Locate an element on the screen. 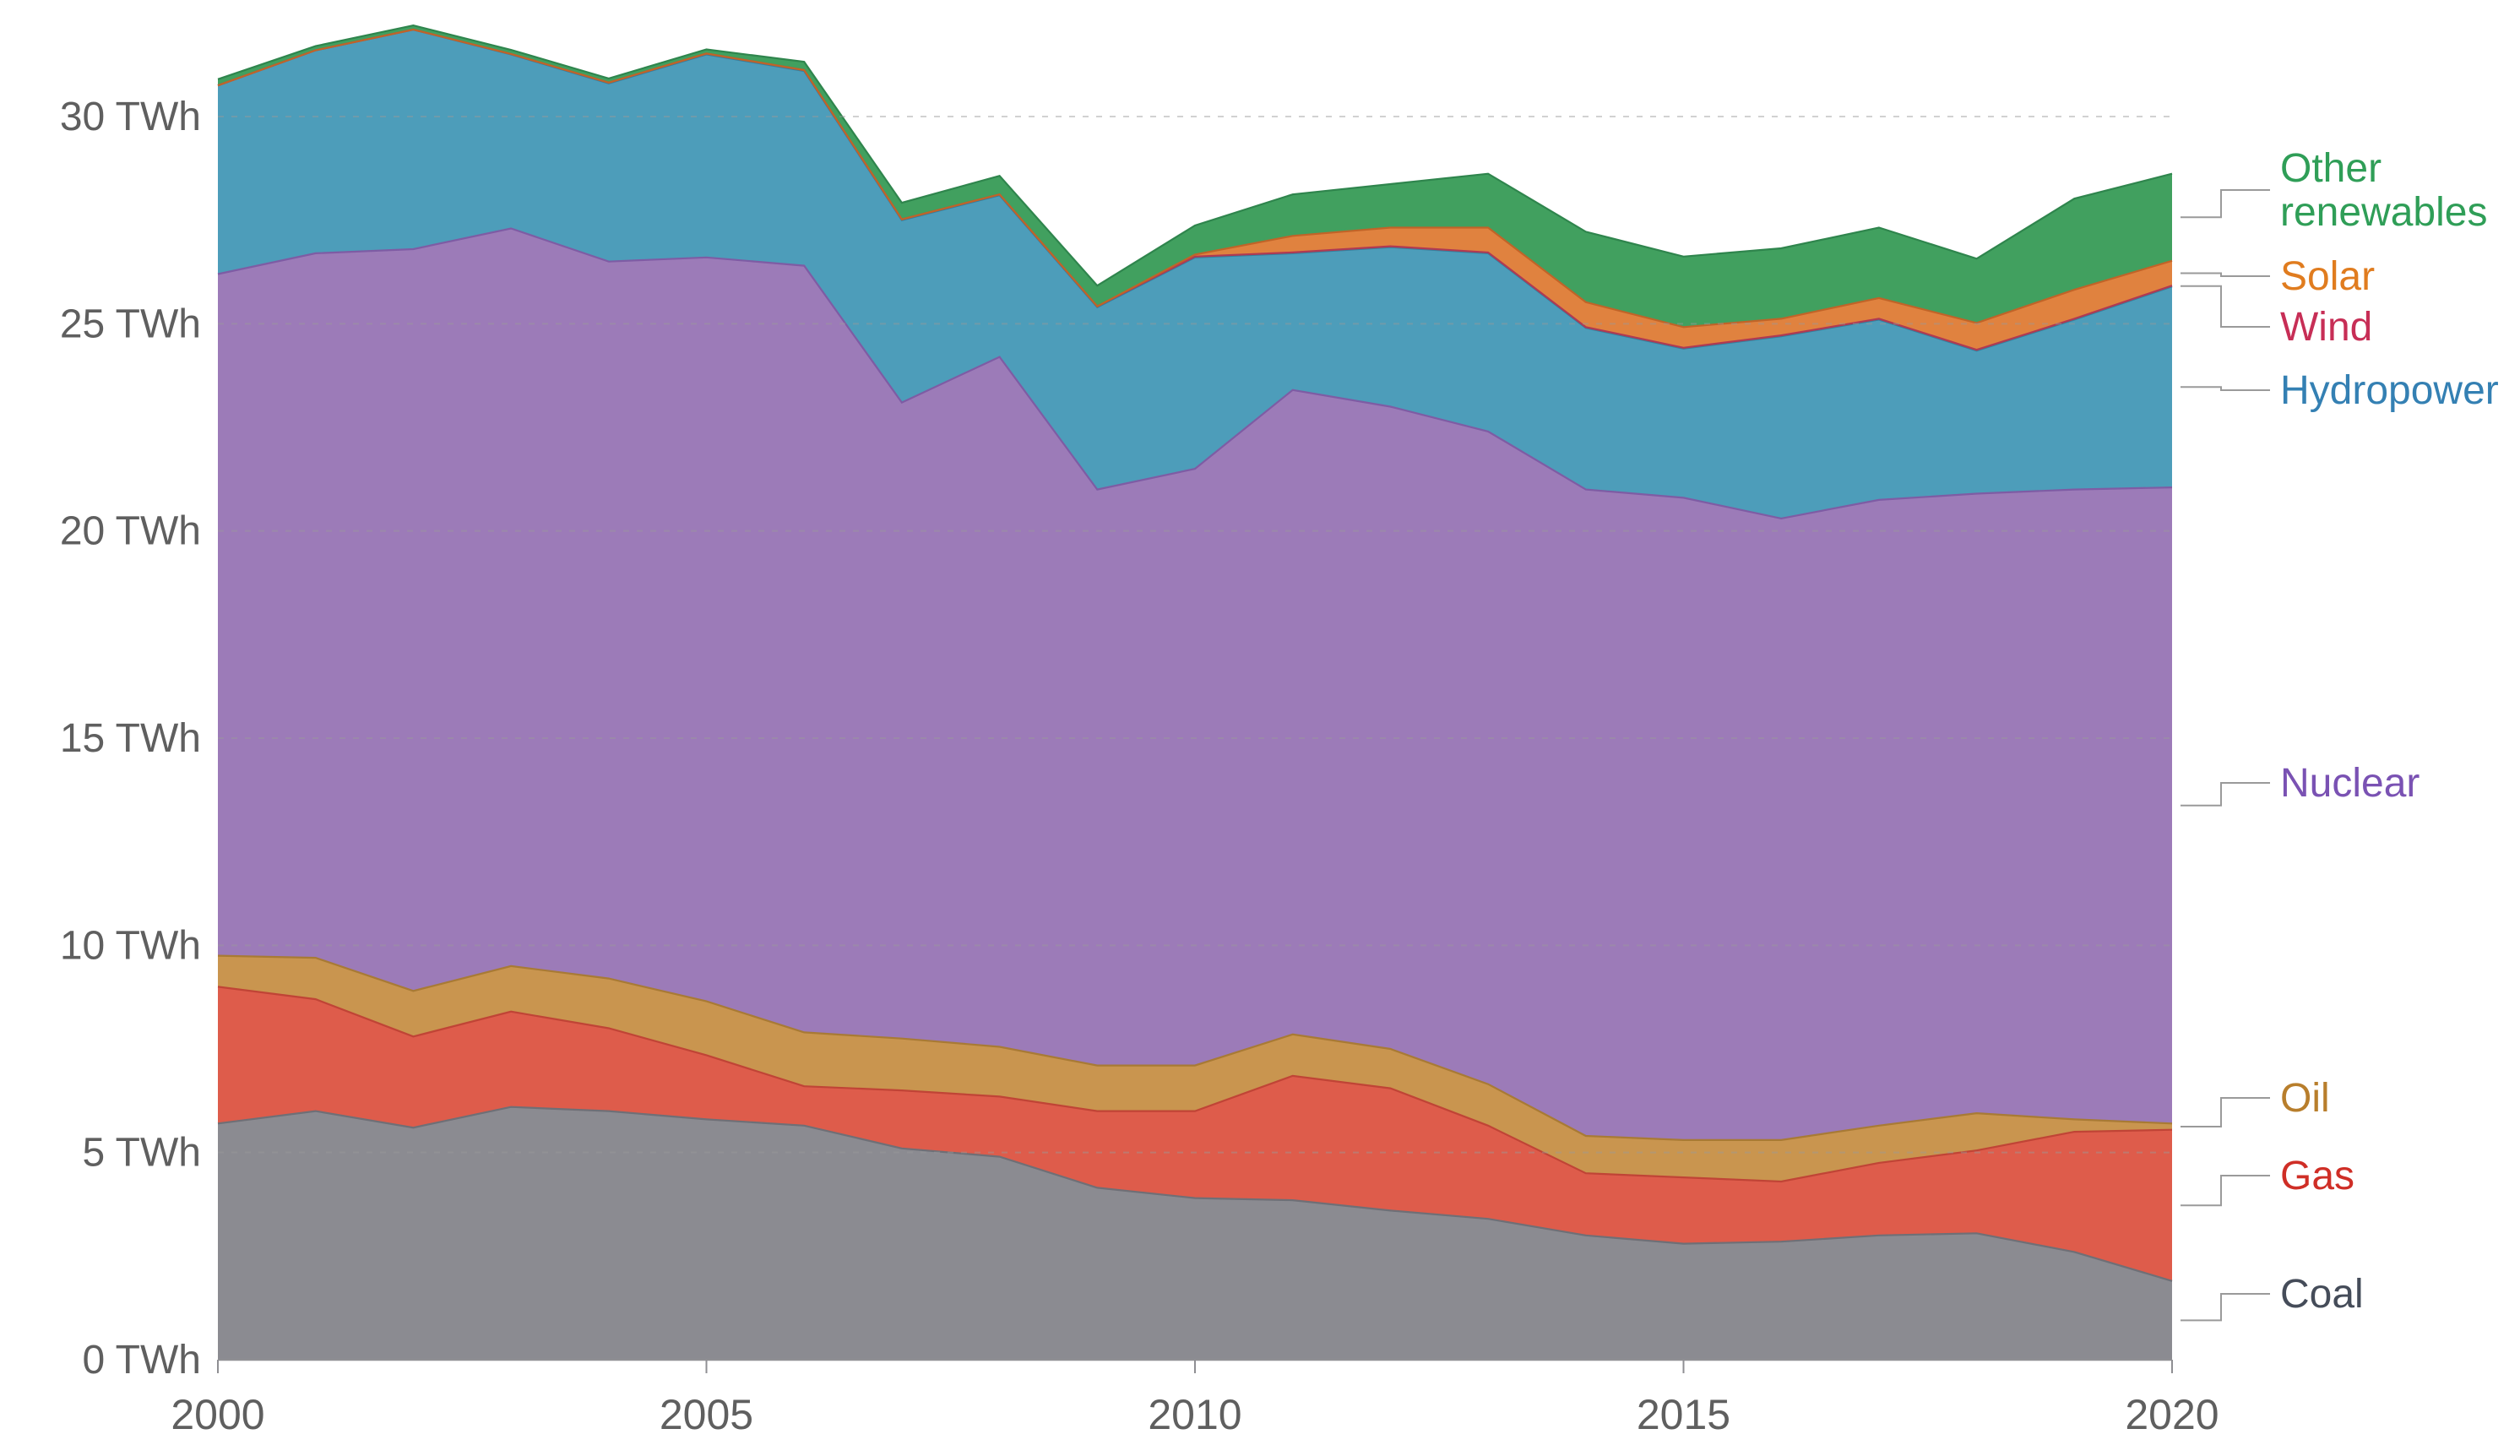 Image resolution: width=2520 pixels, height=1456 pixels. area-edge-gas is located at coordinates (1195, 1084).